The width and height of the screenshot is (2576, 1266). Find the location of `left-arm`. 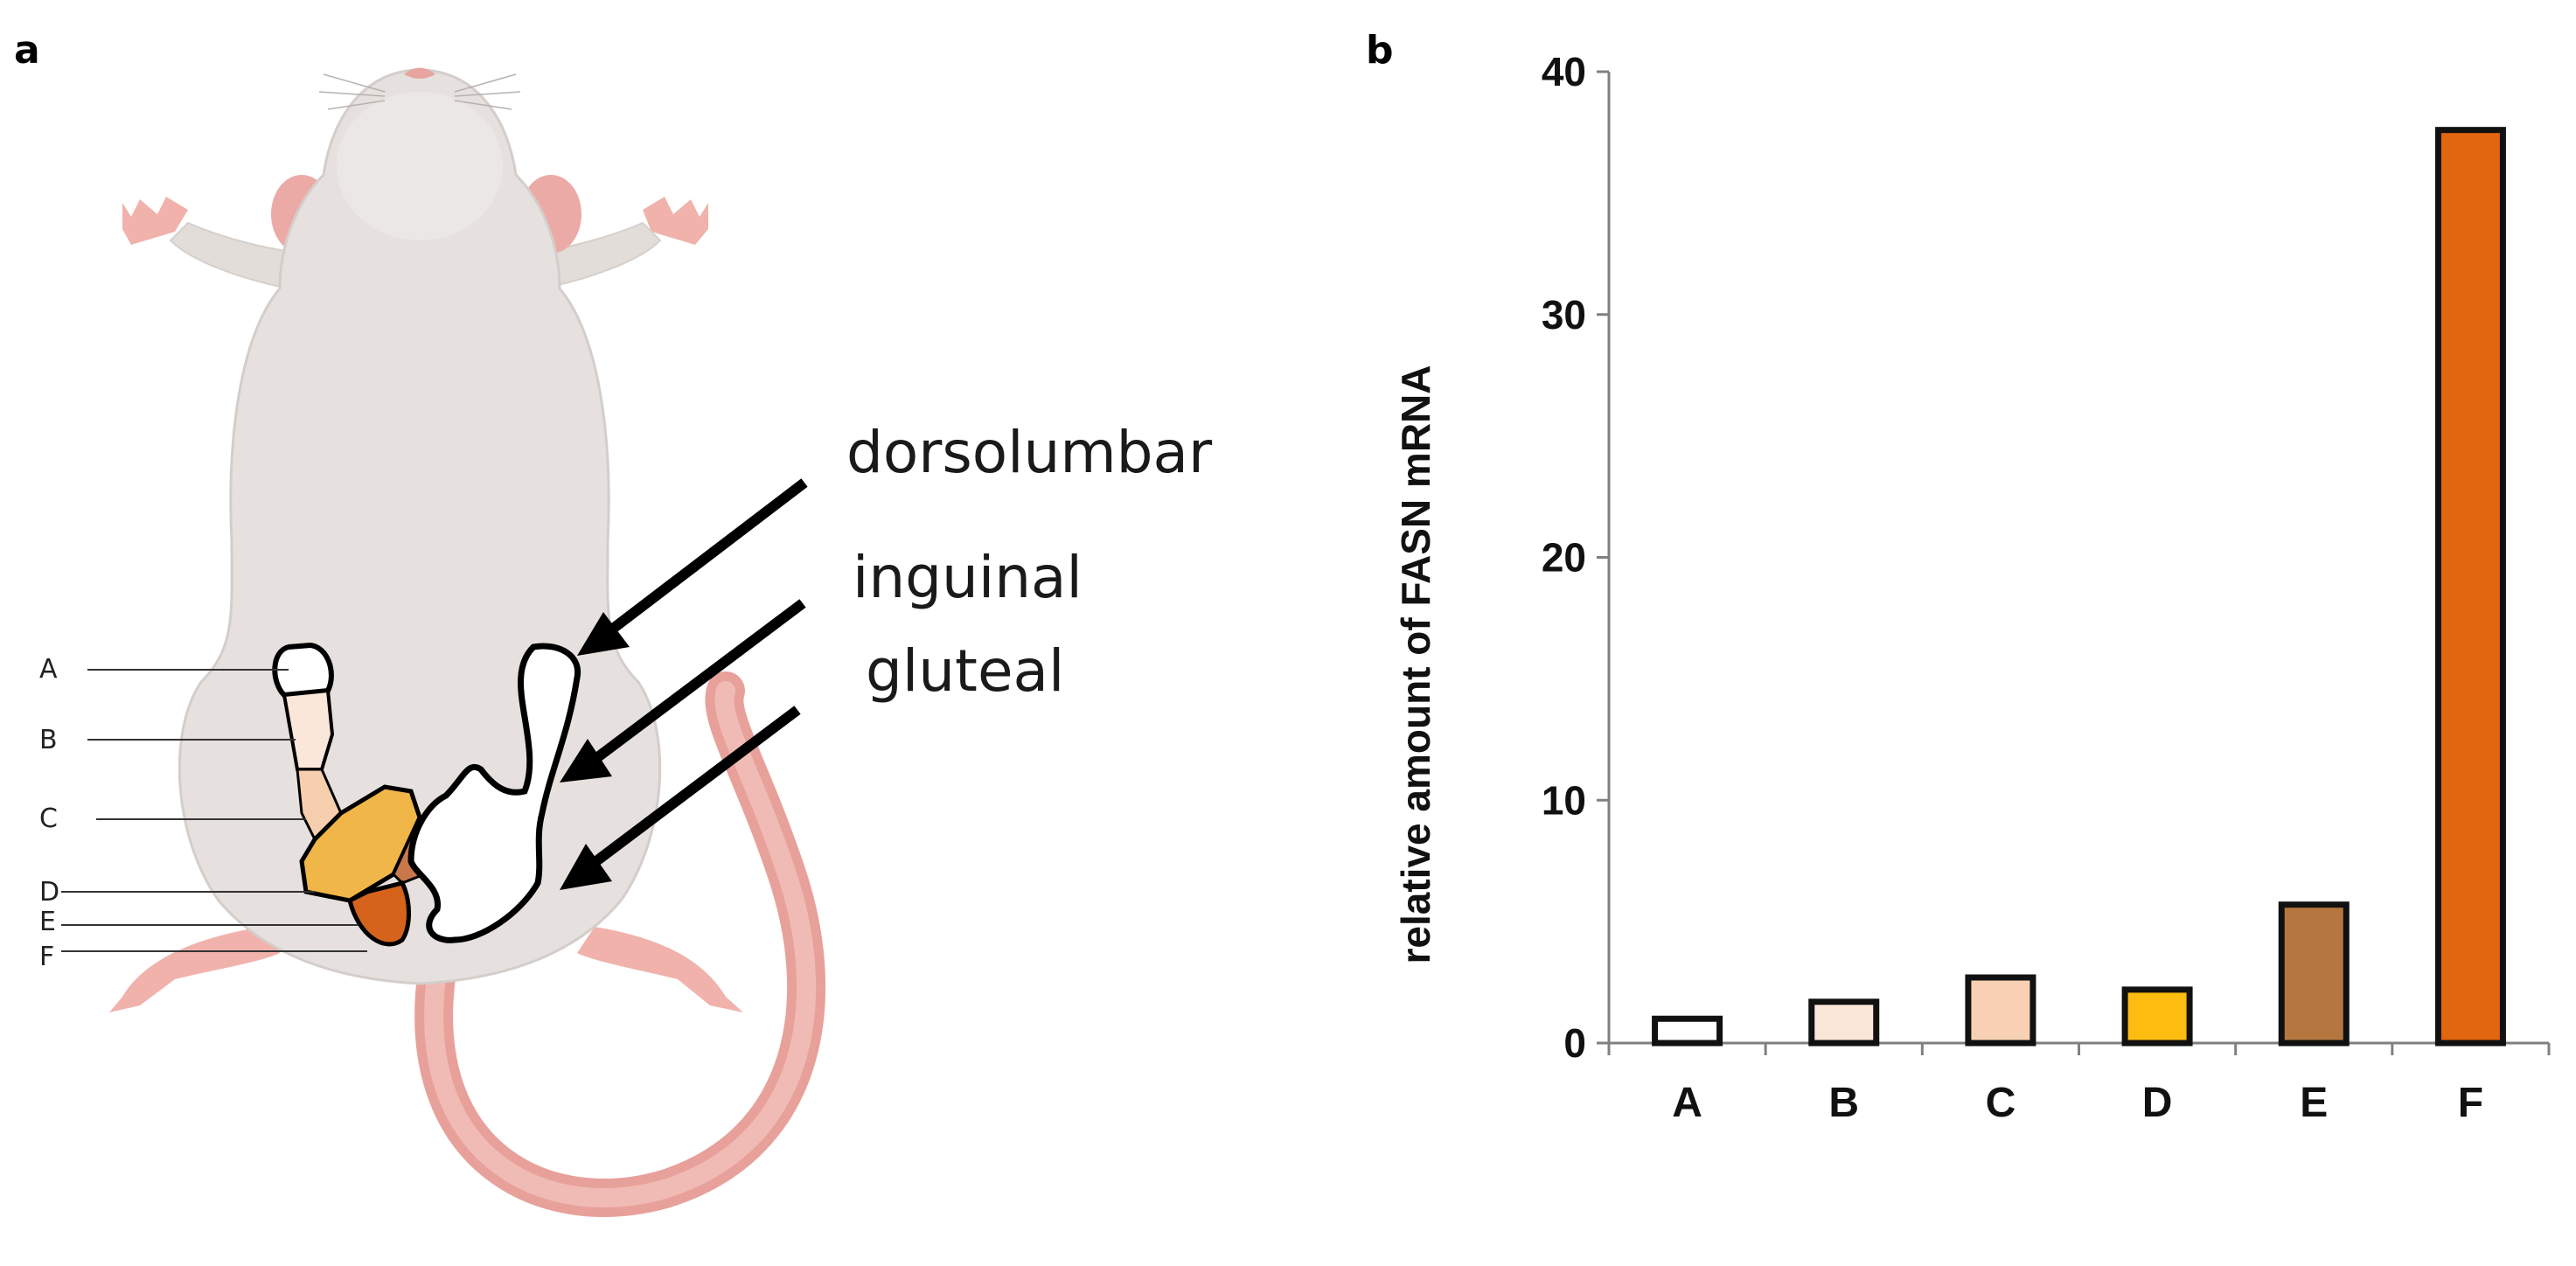

left-arm is located at coordinates (238, 255).